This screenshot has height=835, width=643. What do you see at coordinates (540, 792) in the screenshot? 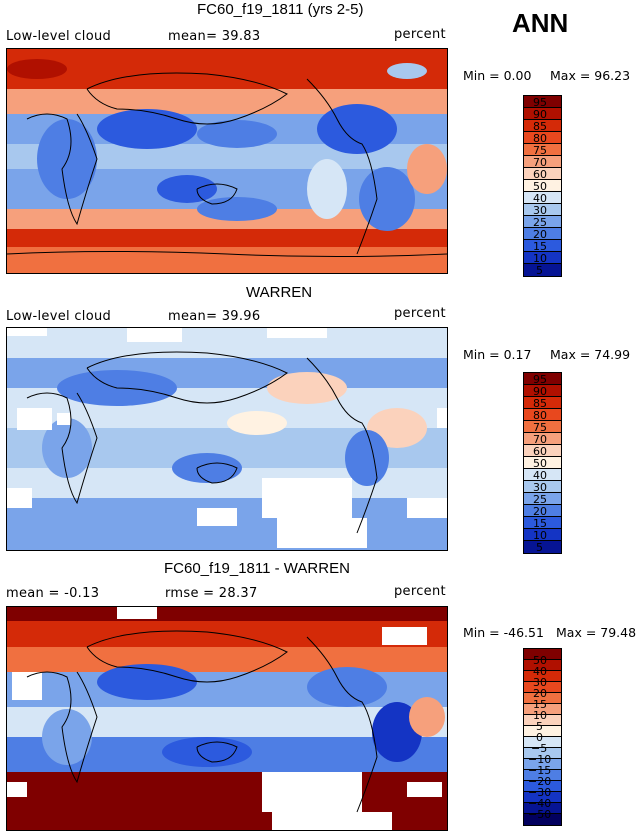
I see `panel3-colorbar-label: −30` at bounding box center [540, 792].